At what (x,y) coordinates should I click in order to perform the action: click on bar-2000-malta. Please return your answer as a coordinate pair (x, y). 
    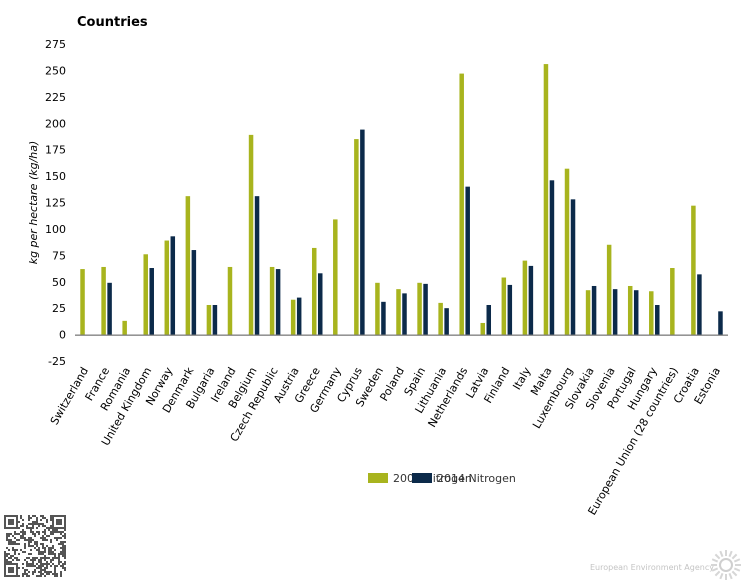
    Looking at the image, I should click on (546, 199).